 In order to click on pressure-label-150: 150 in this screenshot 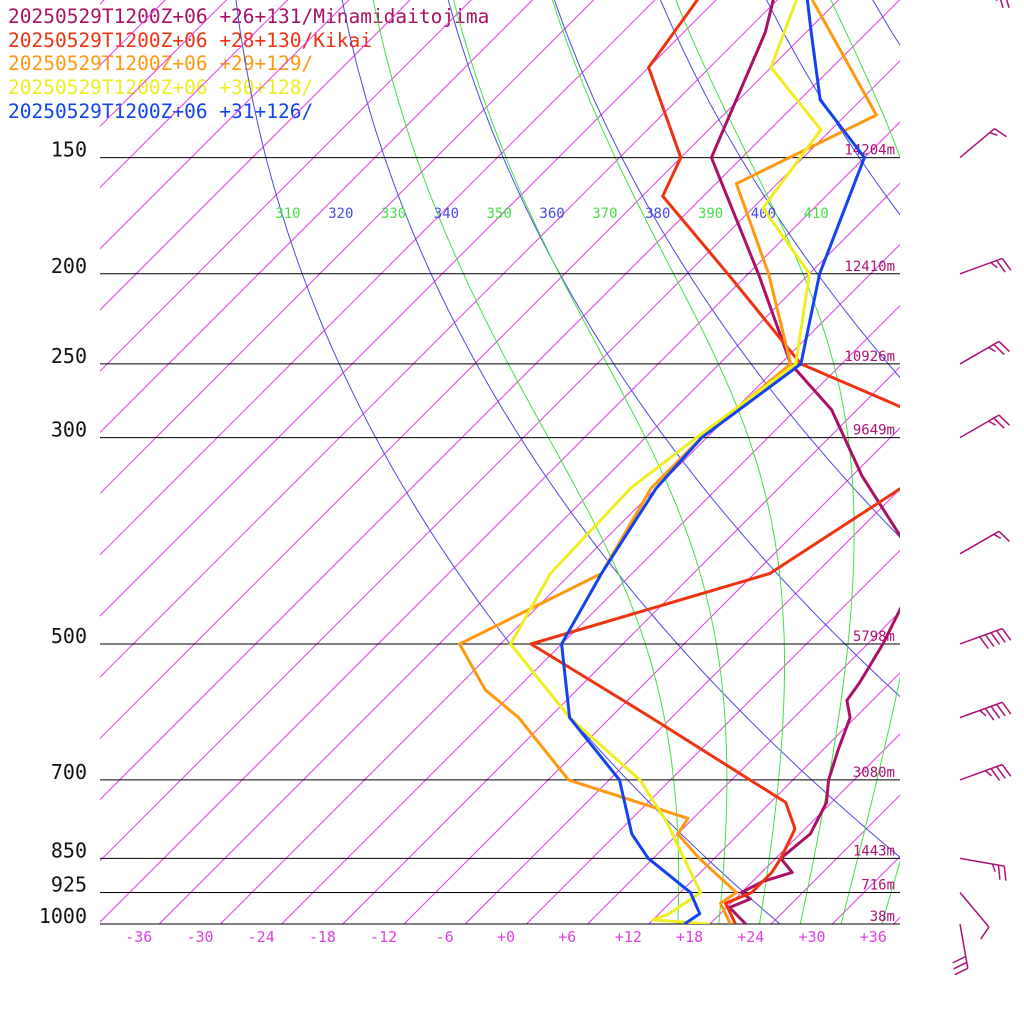, I will do `click(69, 150)`.